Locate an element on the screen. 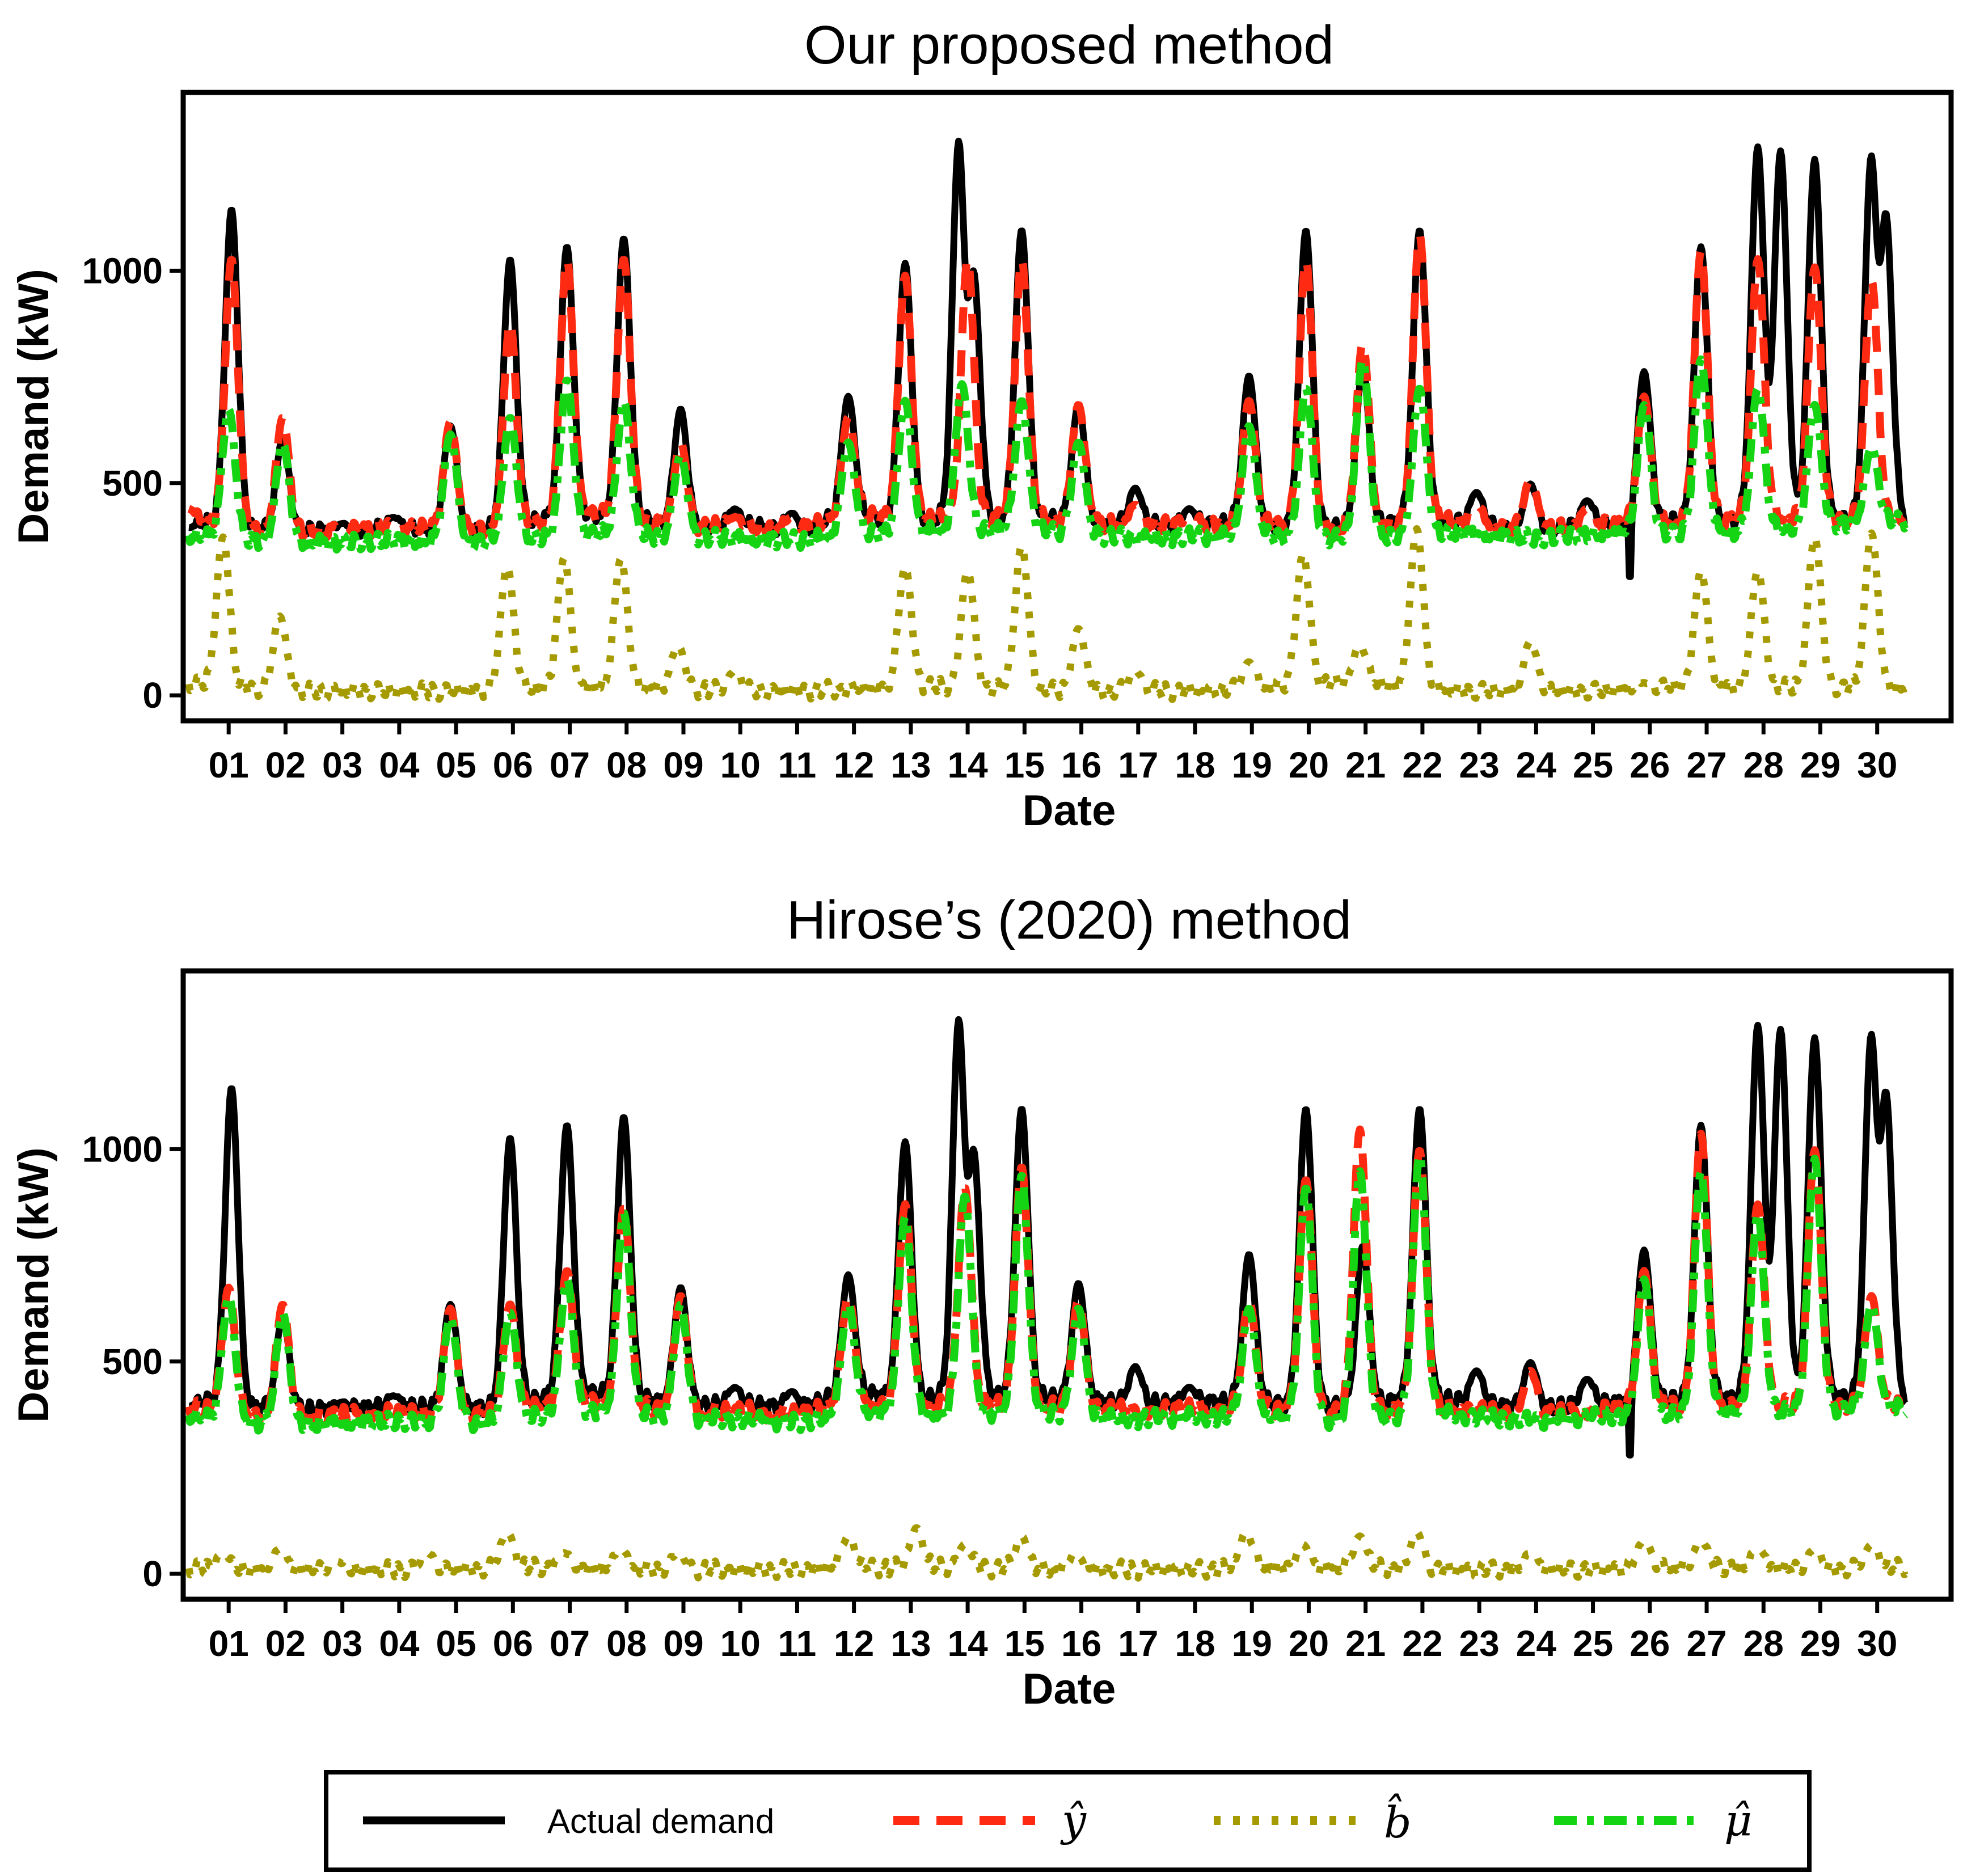  legend-label-yhat: ŷ is located at coordinates (1073, 1820).